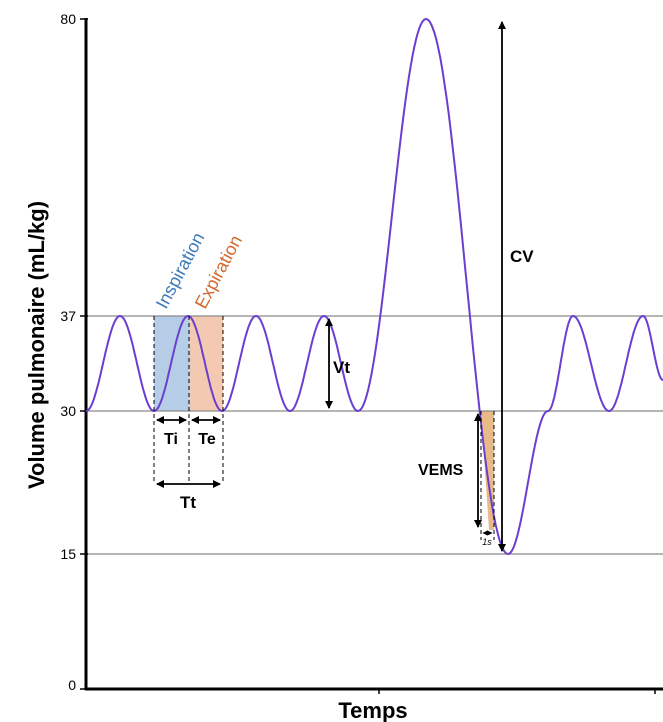  What do you see at coordinates (372, 710) in the screenshot?
I see `x-axis-label: Temps` at bounding box center [372, 710].